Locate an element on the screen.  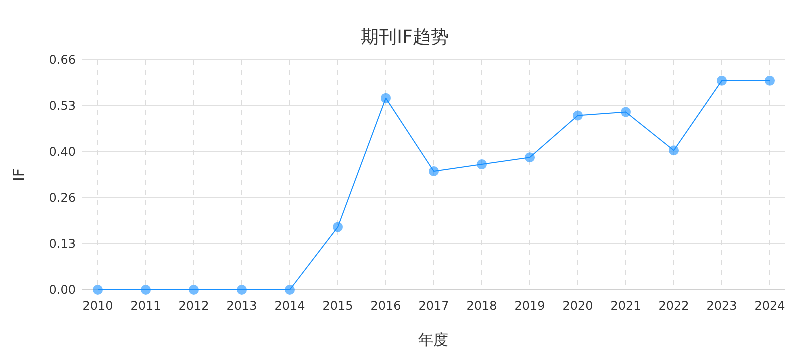
y-tick-label: 0.26 is located at coordinates (62, 198).